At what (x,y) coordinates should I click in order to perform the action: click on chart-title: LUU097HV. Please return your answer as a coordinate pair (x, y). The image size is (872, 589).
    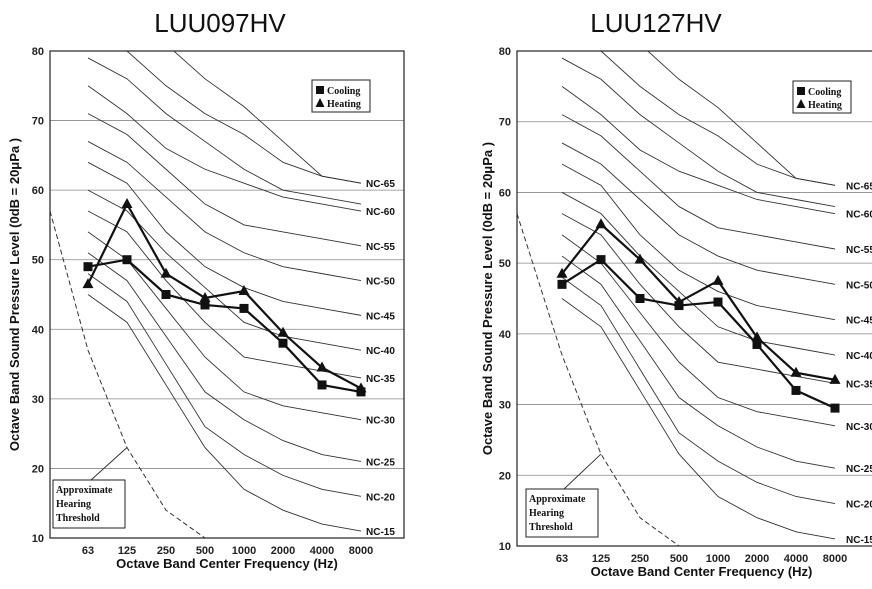
    Looking at the image, I should click on (220, 23).